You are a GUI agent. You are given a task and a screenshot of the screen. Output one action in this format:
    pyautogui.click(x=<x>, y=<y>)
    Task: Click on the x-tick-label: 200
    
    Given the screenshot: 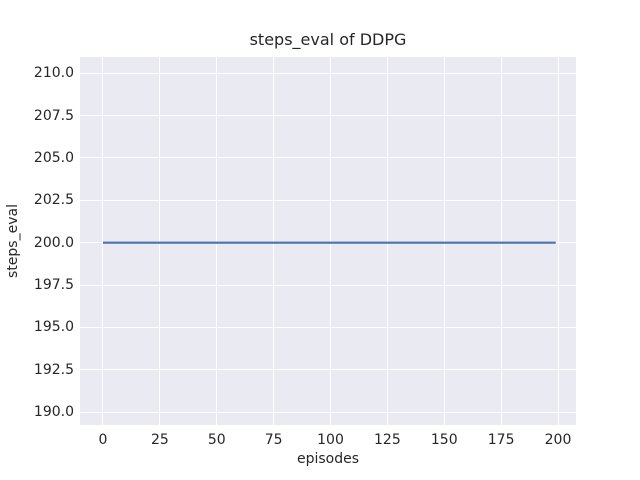 What is the action you would take?
    pyautogui.click(x=558, y=440)
    